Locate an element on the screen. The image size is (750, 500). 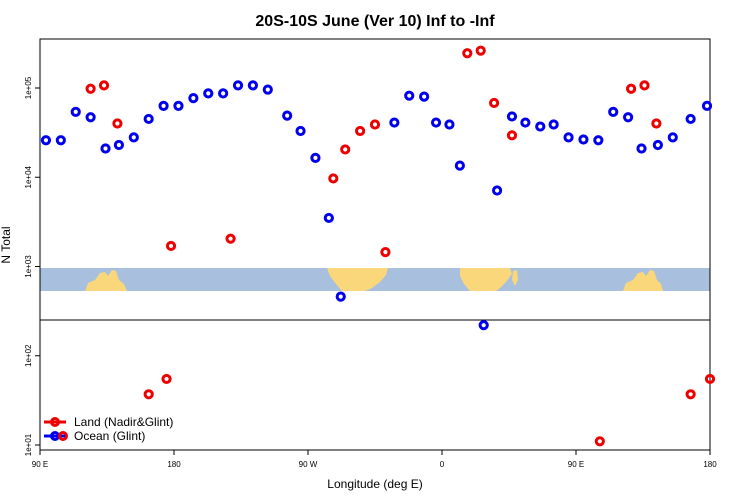
legend-item-ocean: Ocean (Glint) is located at coordinates (94, 436).